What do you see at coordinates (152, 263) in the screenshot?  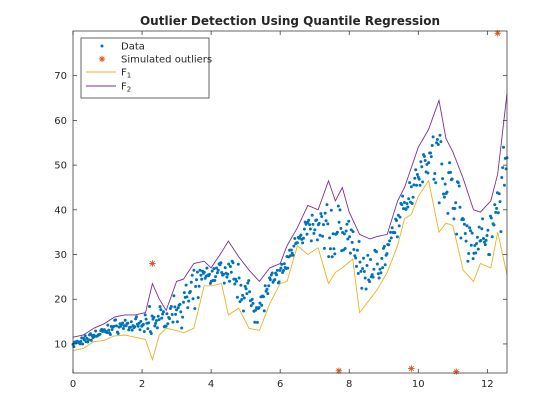 I see `outlier-point` at bounding box center [152, 263].